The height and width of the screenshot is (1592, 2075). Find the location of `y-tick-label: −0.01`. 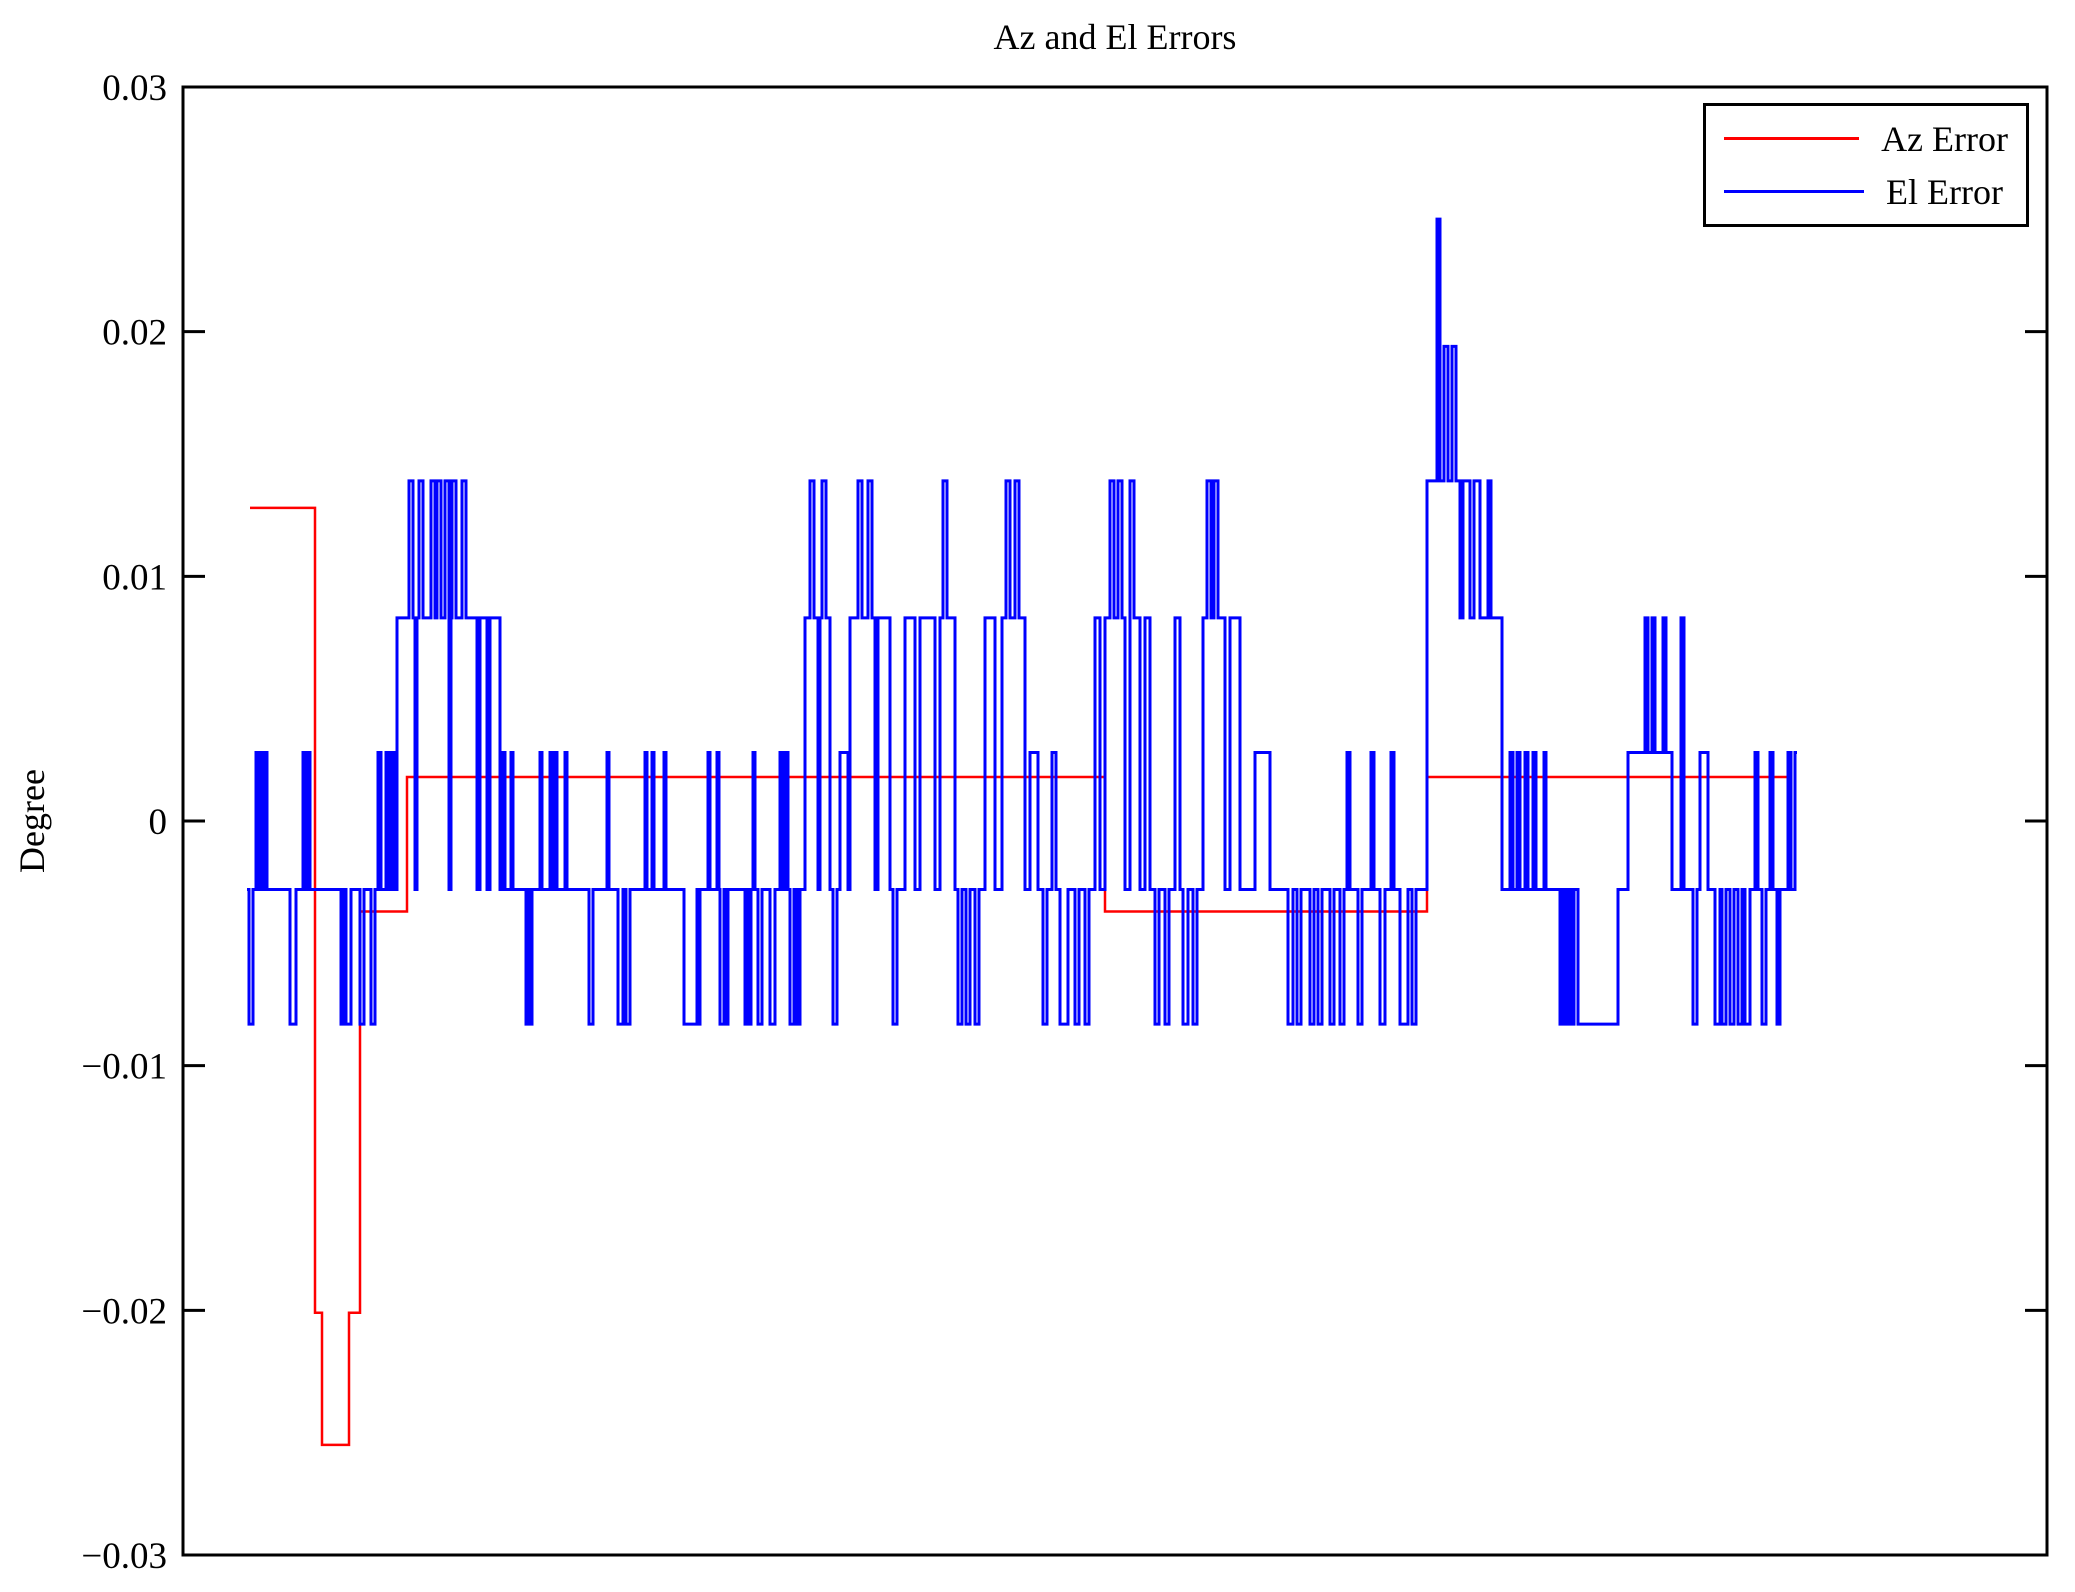

y-tick-label: −0.01 is located at coordinates (124, 1067).